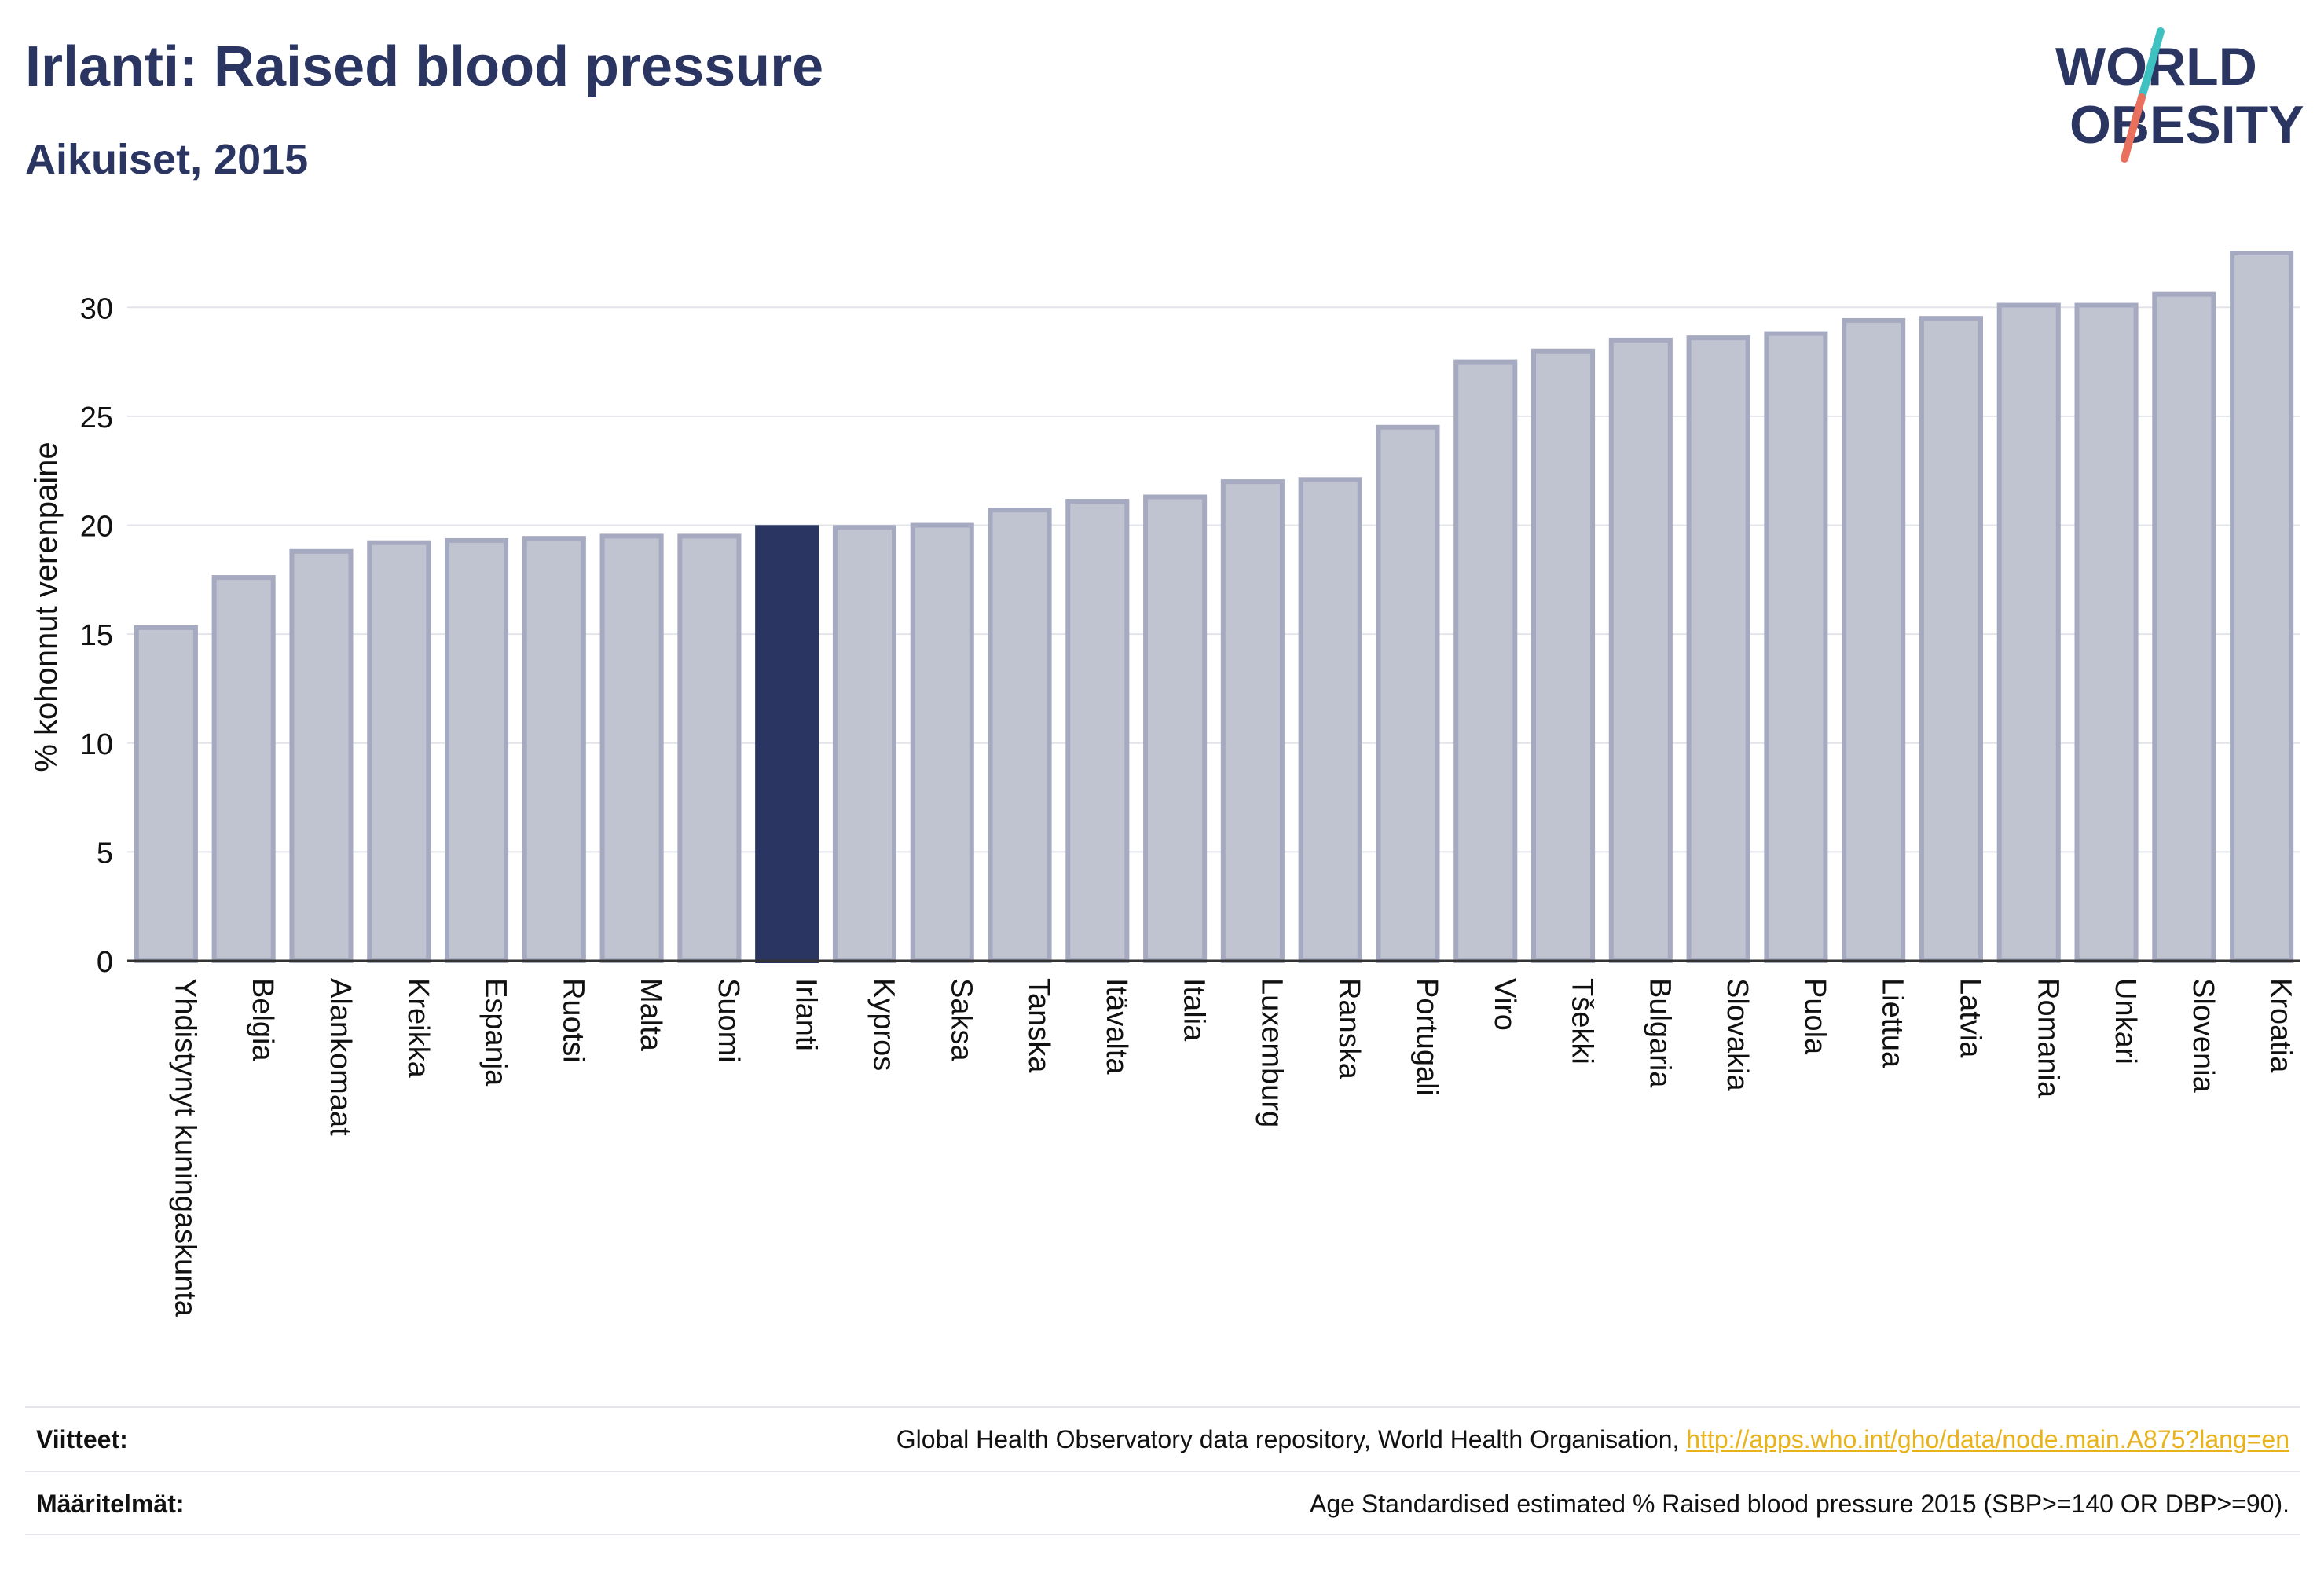 The height and width of the screenshot is (1576, 2324). What do you see at coordinates (2133, 128) in the screenshot?
I see `logo-slash-coral` at bounding box center [2133, 128].